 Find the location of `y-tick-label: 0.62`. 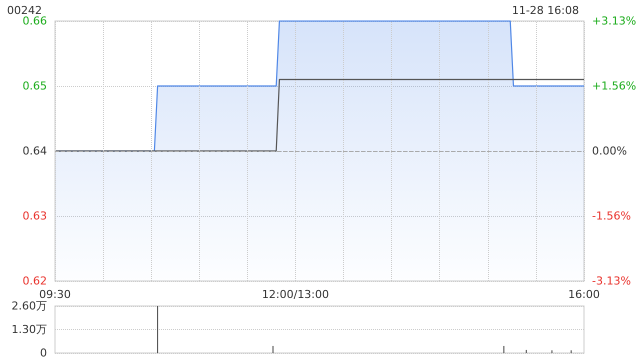

y-tick-label: 0.62 is located at coordinates (34, 281).